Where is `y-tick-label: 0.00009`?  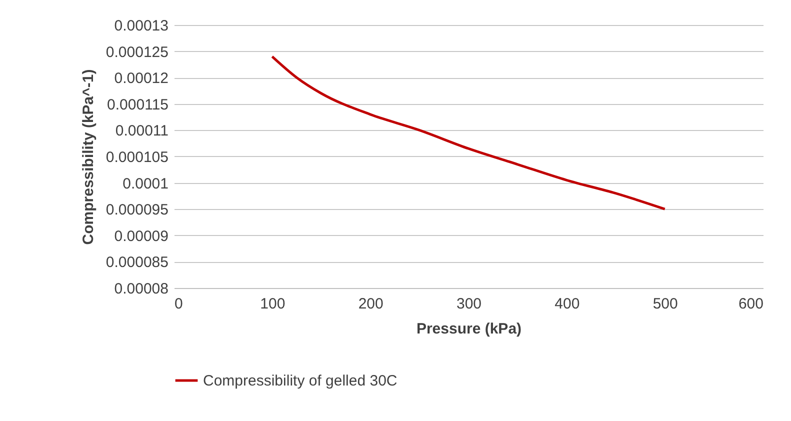
y-tick-label: 0.00009 is located at coordinates (141, 236).